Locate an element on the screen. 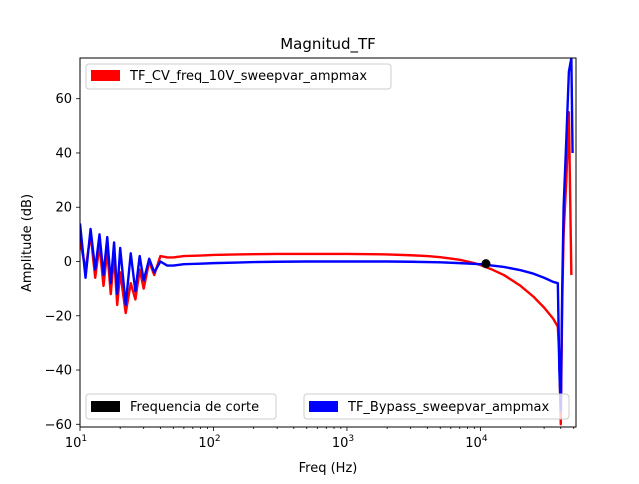 This screenshot has width=639, height=484. y-axis: −60 −40 −20 0 20 40 60 is located at coordinates (62, 262).